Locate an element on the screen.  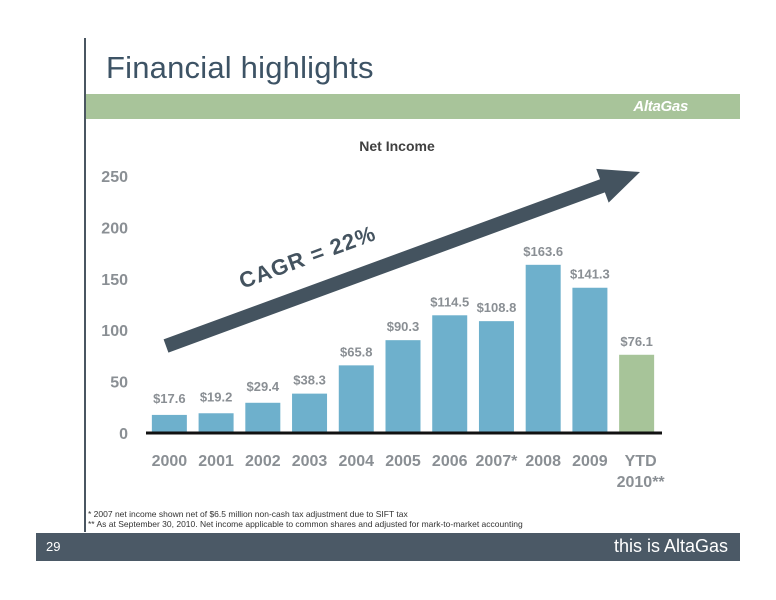
data-label: $163.6 is located at coordinates (543, 251).